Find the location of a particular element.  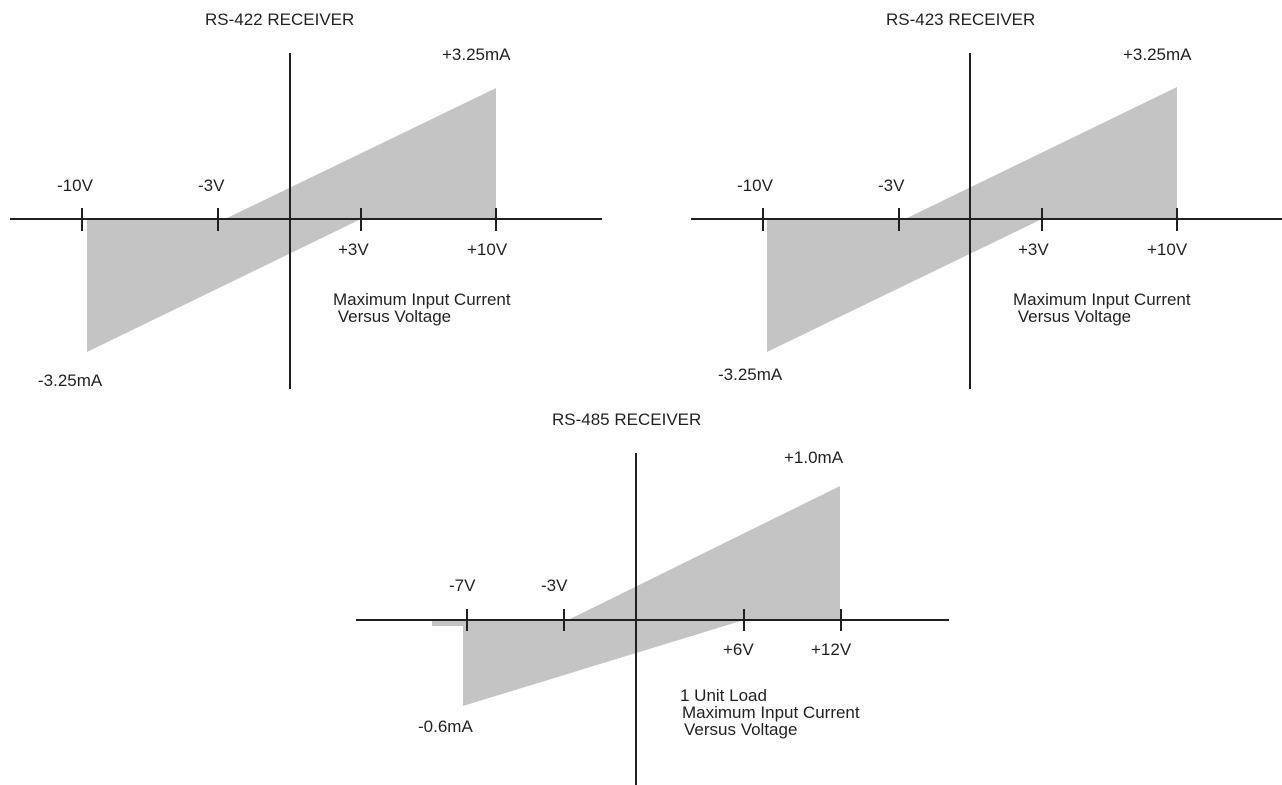

rs422-label-pos-v: +10V is located at coordinates (487, 249).